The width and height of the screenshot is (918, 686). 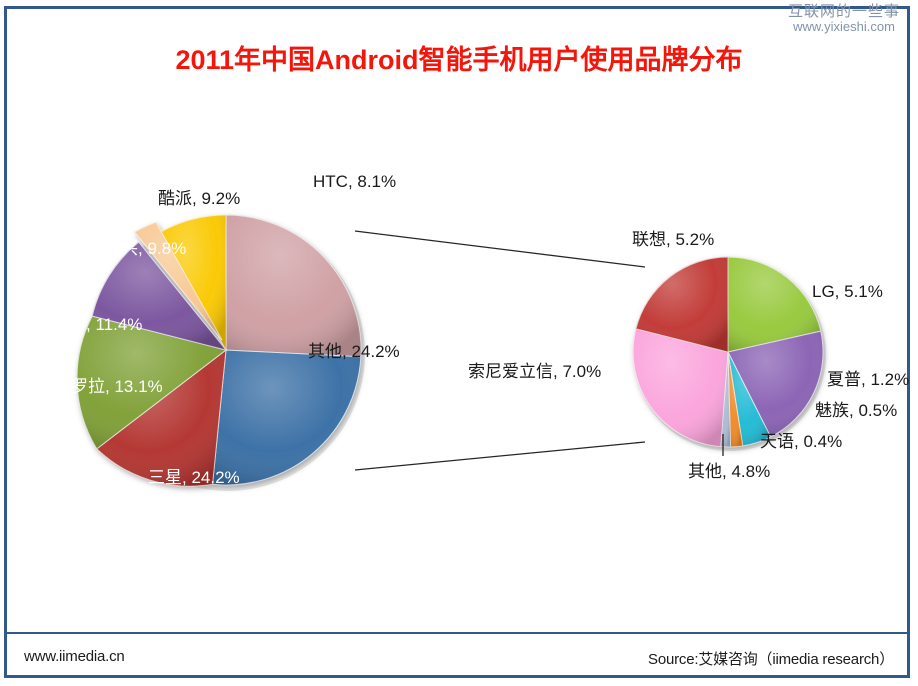 I want to click on label-secondary-lenovo: 联想, 5.2%, so click(x=673, y=239).